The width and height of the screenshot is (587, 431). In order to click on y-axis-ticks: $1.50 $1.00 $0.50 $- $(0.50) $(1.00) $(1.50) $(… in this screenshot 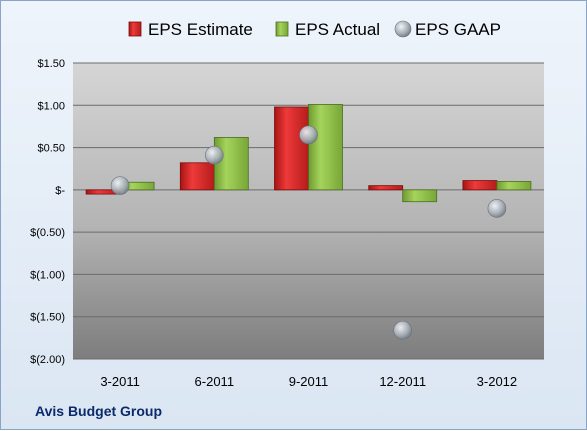, I will do `click(47, 212)`.